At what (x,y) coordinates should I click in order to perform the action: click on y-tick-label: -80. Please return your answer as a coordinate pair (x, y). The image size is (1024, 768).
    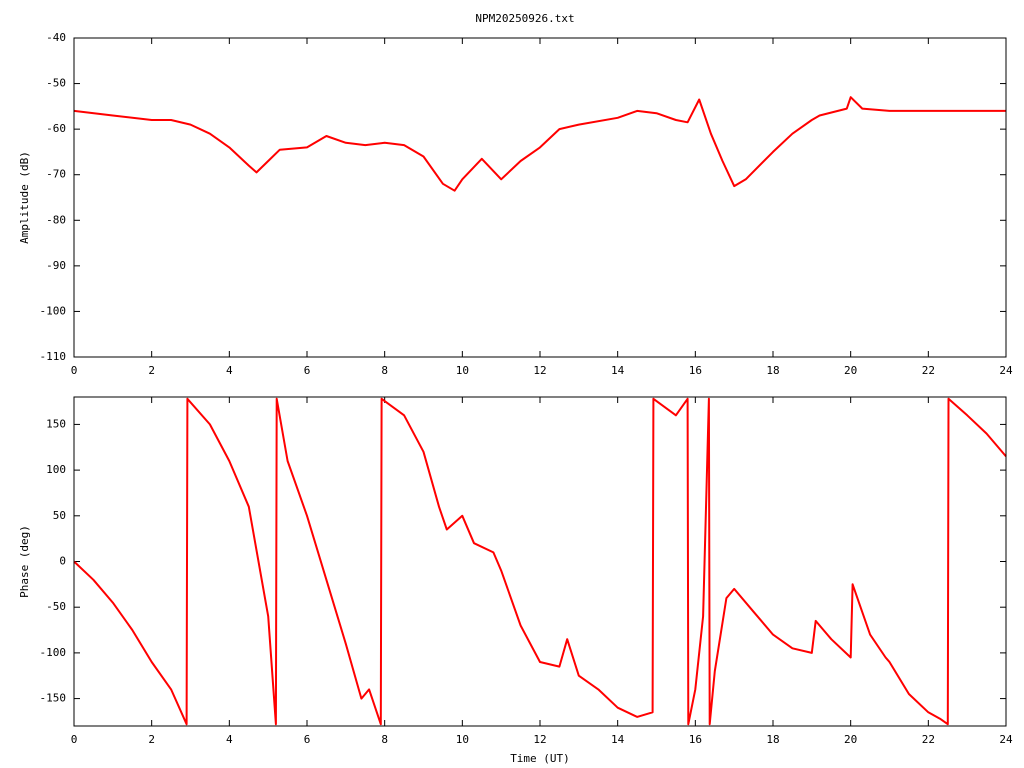
    Looking at the image, I should click on (56, 219).